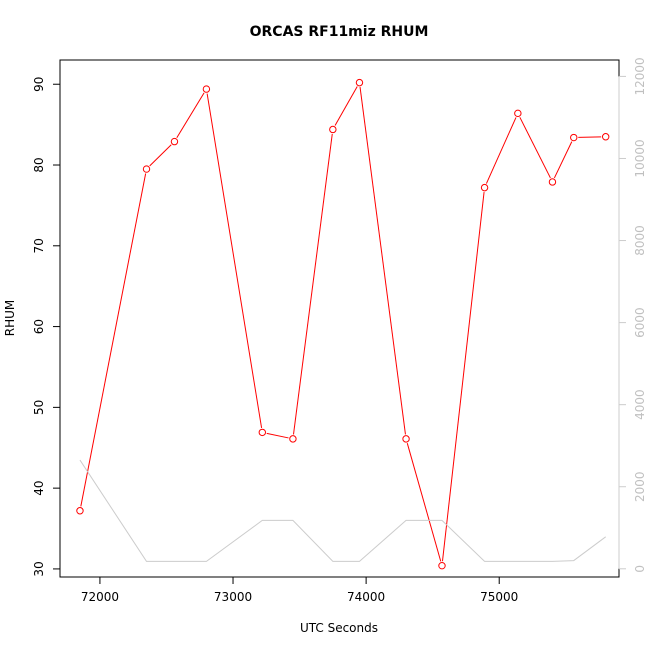  I want to click on y2-tick-label: 4000, so click(640, 404).